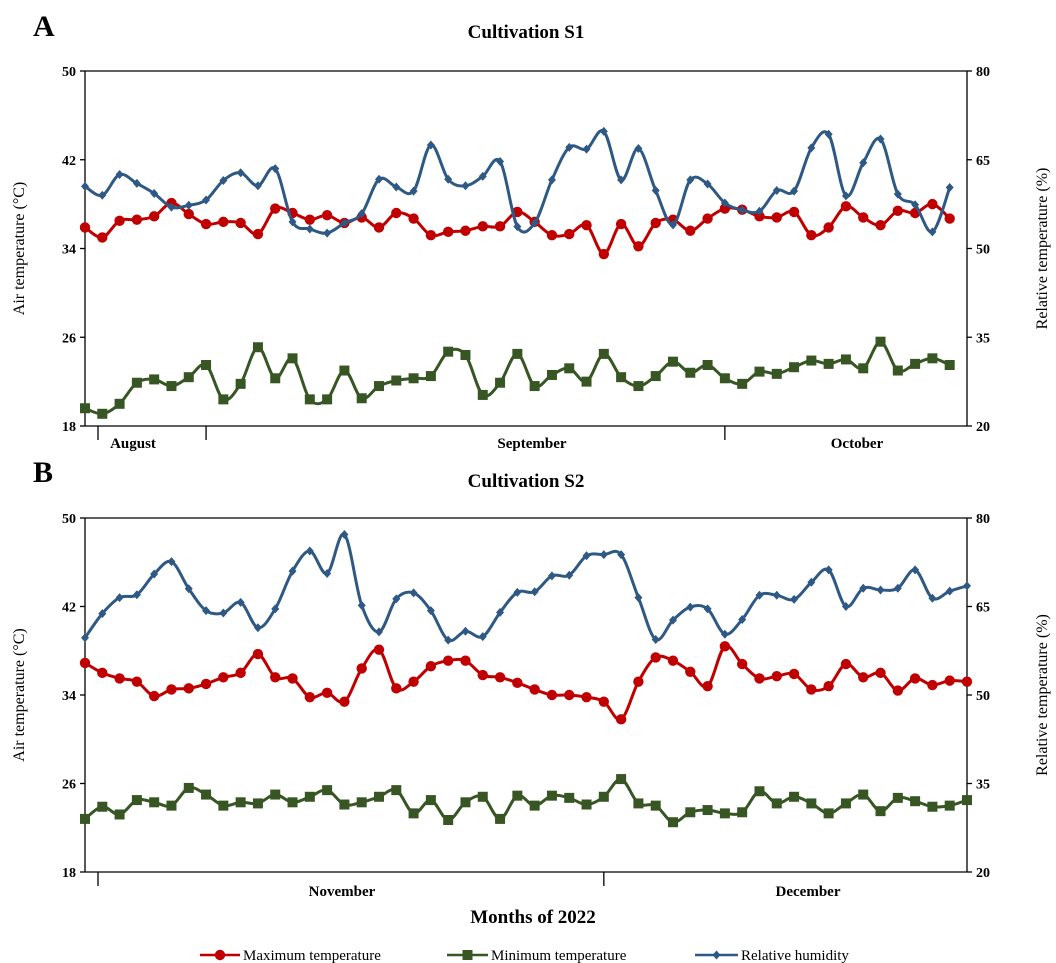  Describe the element at coordinates (983, 72) in the screenshot. I see `y-right-tick-label: 80` at that location.